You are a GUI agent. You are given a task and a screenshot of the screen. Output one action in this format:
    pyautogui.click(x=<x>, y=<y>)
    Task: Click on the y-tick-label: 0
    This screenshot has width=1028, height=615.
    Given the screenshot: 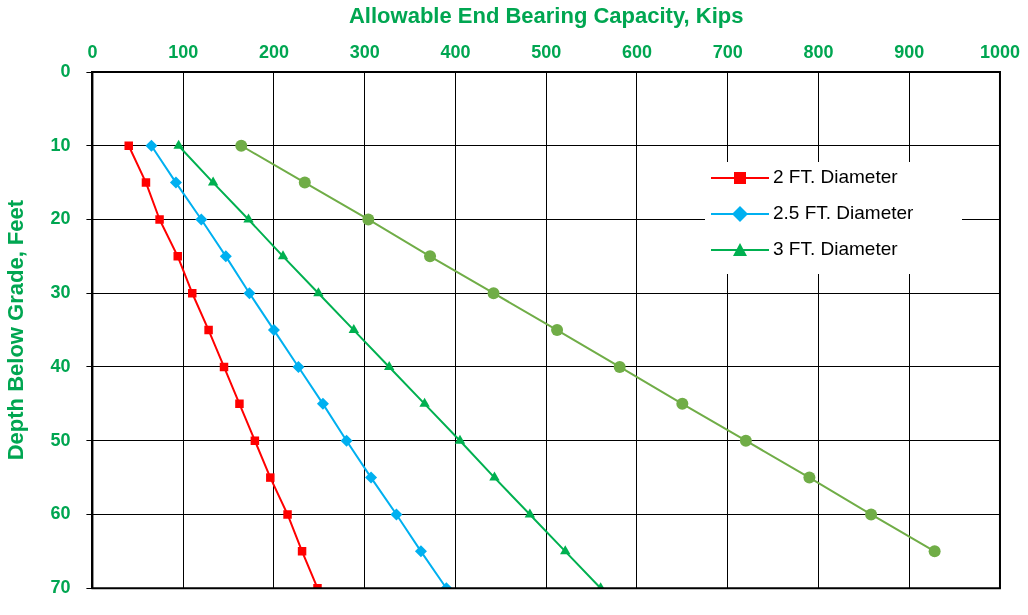 What is the action you would take?
    pyautogui.click(x=65, y=70)
    